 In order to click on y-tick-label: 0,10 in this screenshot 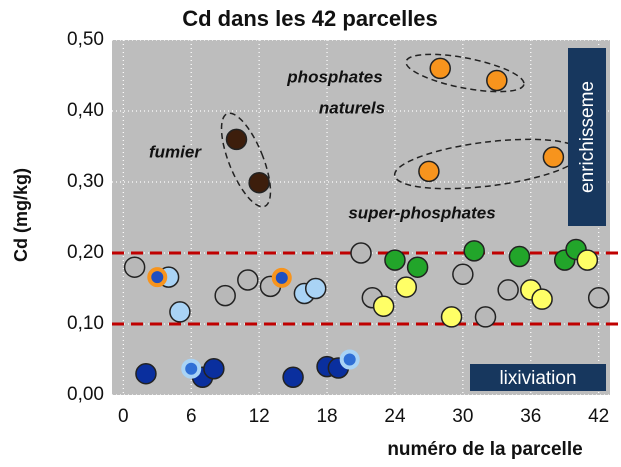, I will do `click(85, 323)`.